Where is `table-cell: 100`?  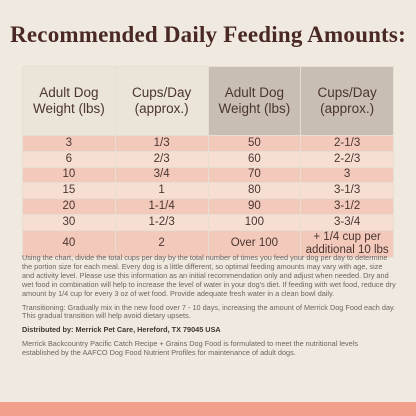 table-cell: 100 is located at coordinates (254, 222).